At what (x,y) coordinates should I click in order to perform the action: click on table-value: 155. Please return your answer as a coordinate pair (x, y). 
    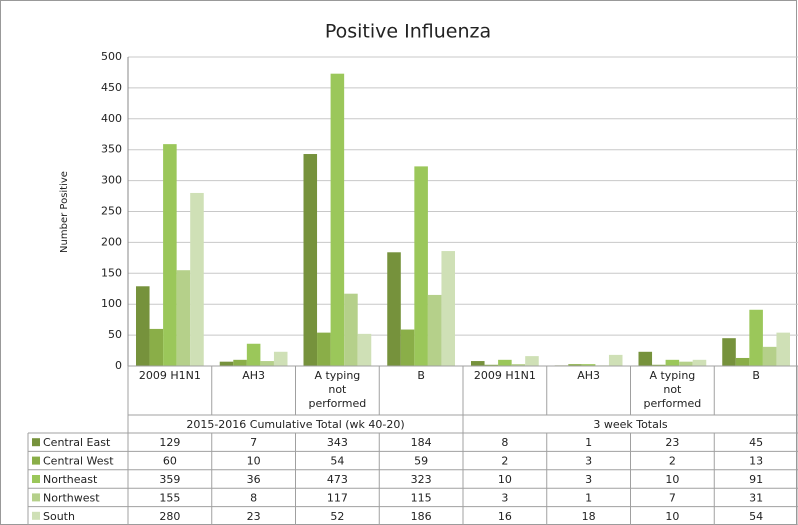
    Looking at the image, I should click on (169, 497).